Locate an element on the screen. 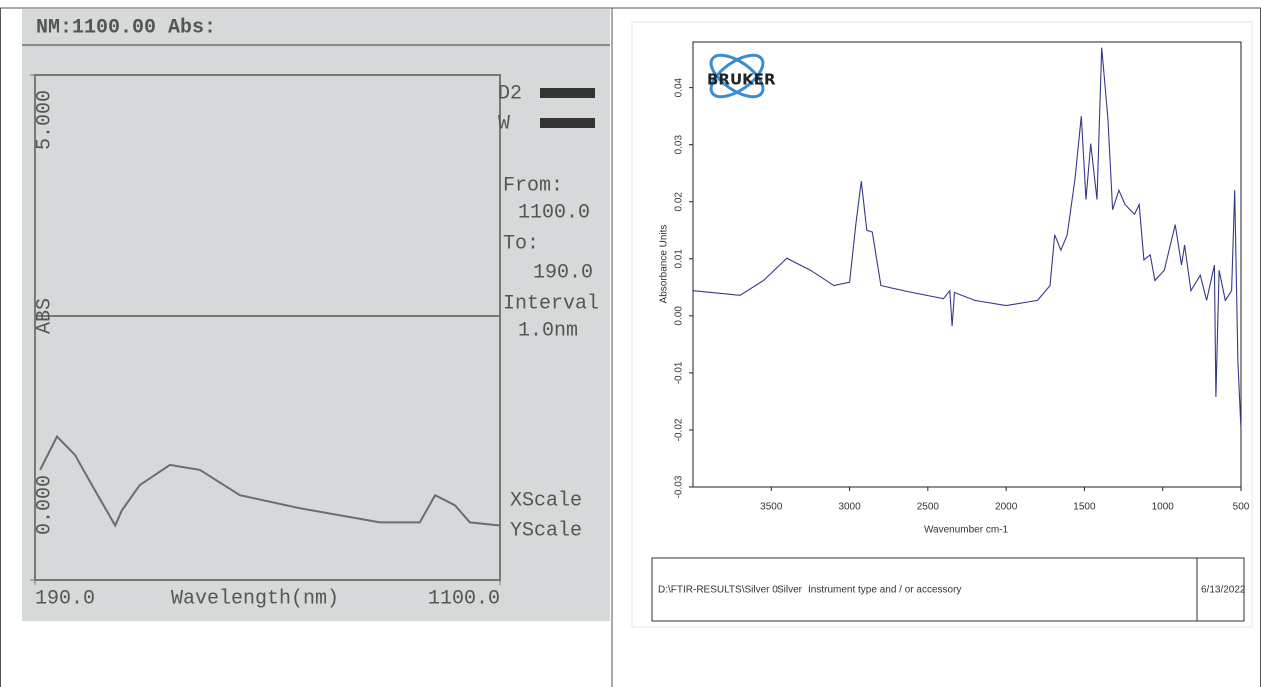 The width and height of the screenshot is (1261, 687). title: NM:1100.00 Abs: is located at coordinates (126, 27).